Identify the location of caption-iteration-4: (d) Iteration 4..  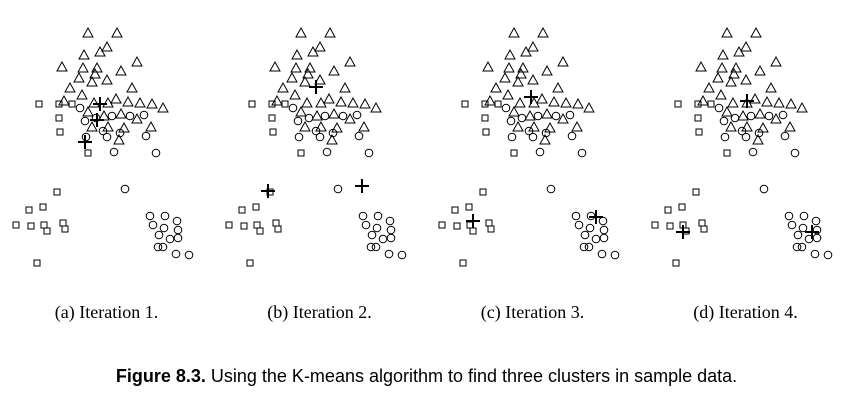
(745, 312).